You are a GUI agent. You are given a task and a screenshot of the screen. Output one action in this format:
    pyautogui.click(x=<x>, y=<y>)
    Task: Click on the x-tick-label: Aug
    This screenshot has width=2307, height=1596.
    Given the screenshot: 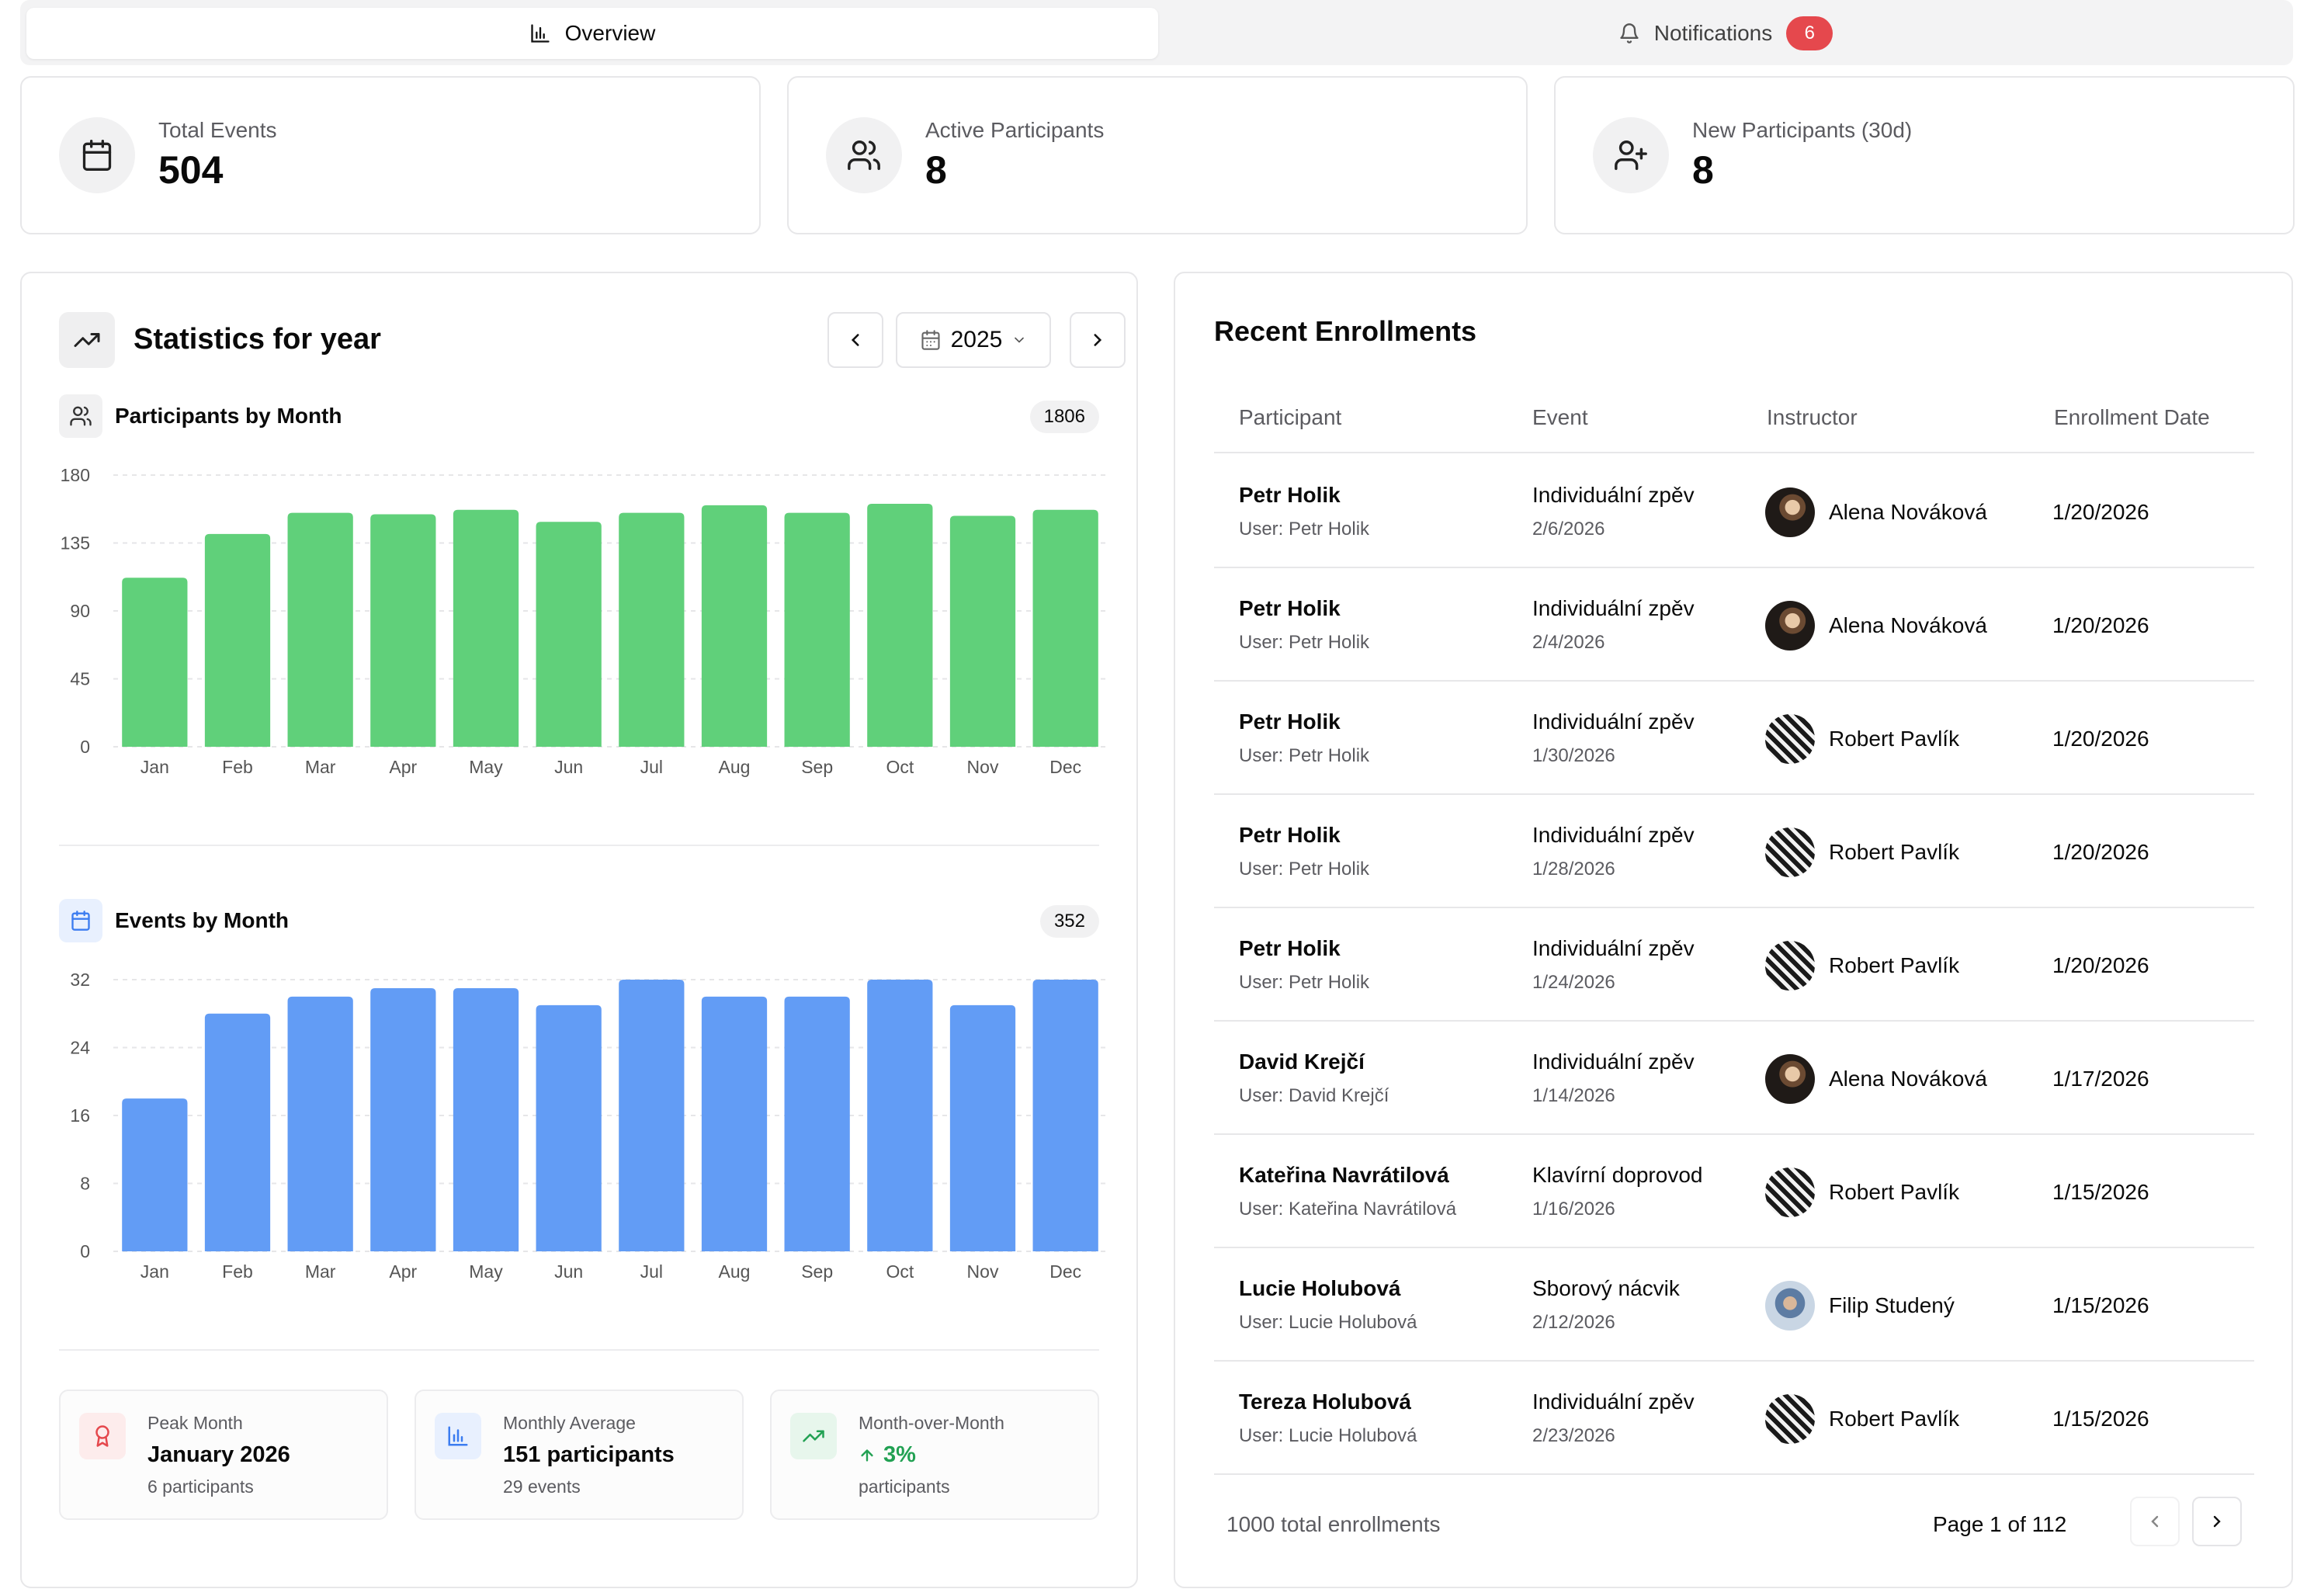 What is the action you would take?
    pyautogui.click(x=735, y=1271)
    